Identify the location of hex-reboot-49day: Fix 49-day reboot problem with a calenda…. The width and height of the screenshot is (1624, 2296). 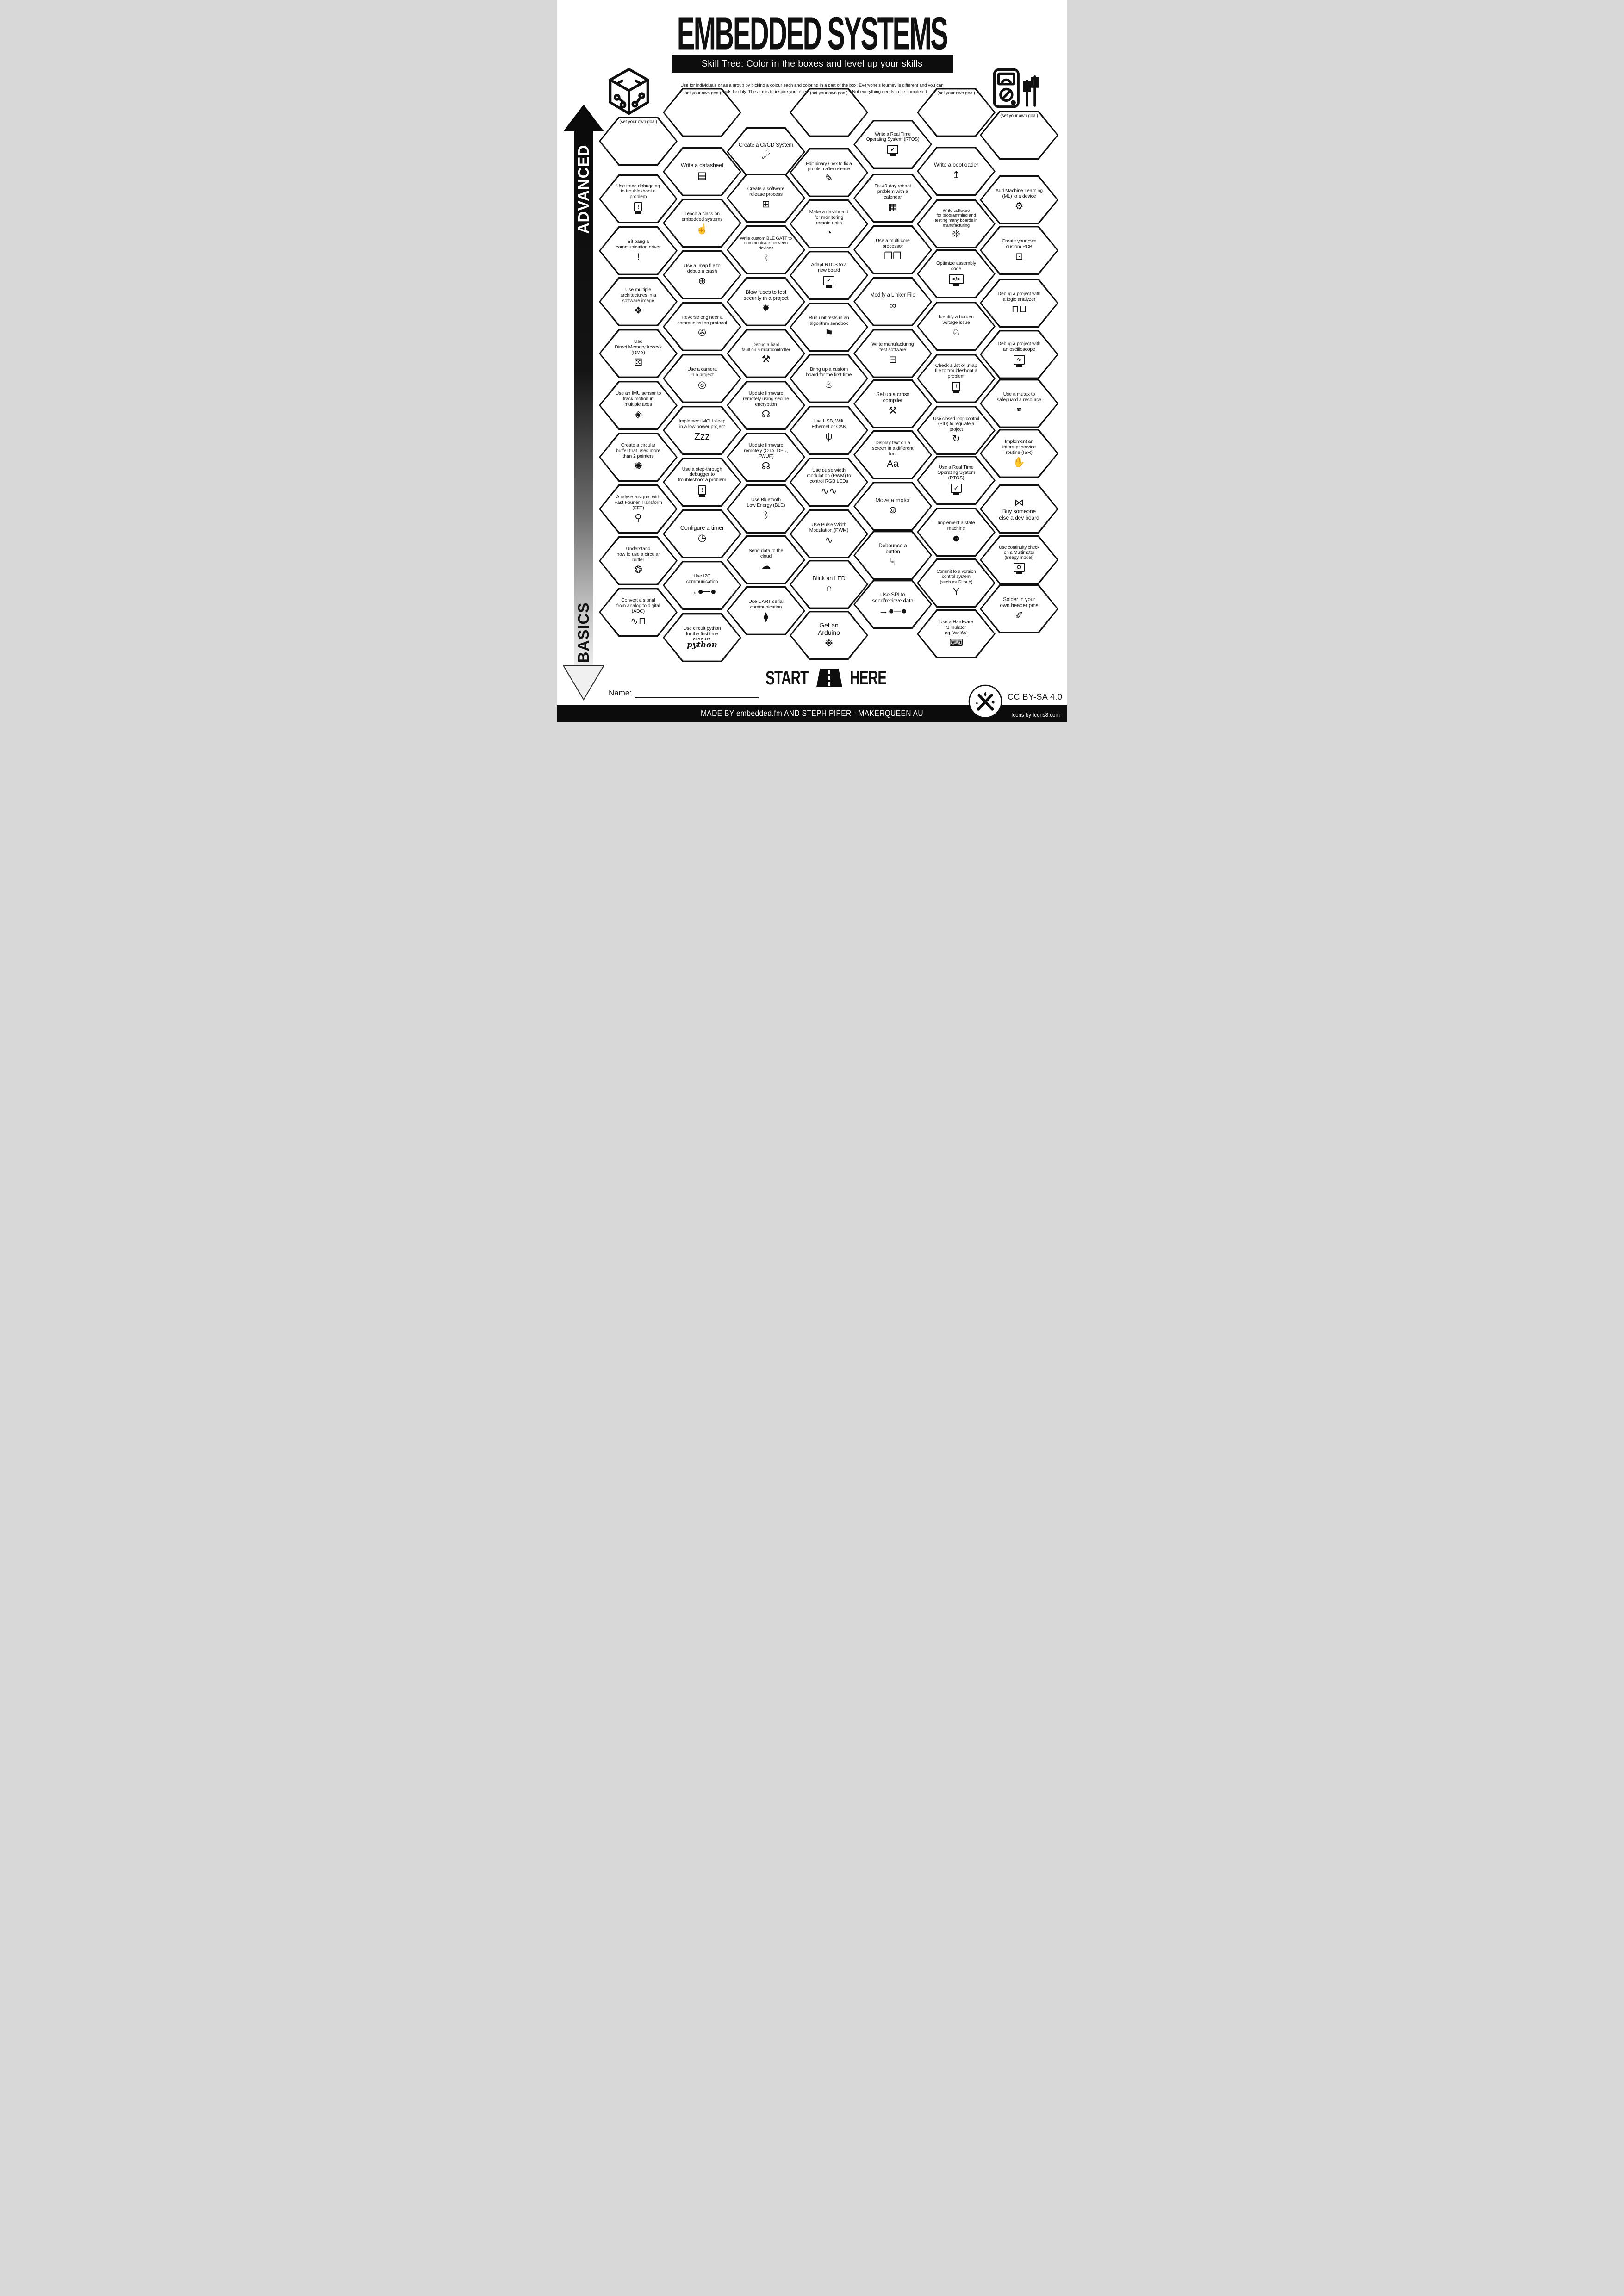
(892, 199).